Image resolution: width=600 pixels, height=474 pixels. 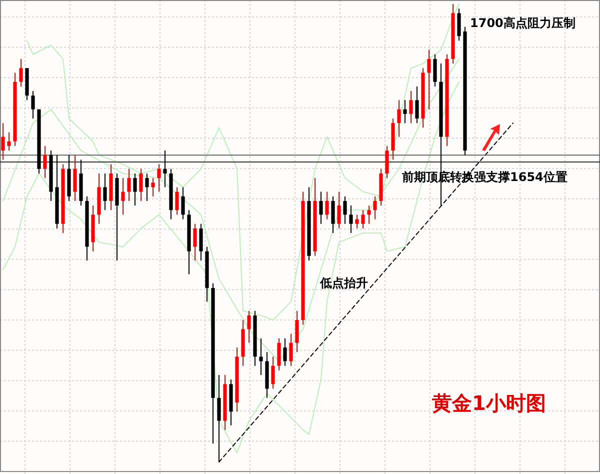 What do you see at coordinates (523, 23) in the screenshot?
I see `annotation: 1700高点阻力压制` at bounding box center [523, 23].